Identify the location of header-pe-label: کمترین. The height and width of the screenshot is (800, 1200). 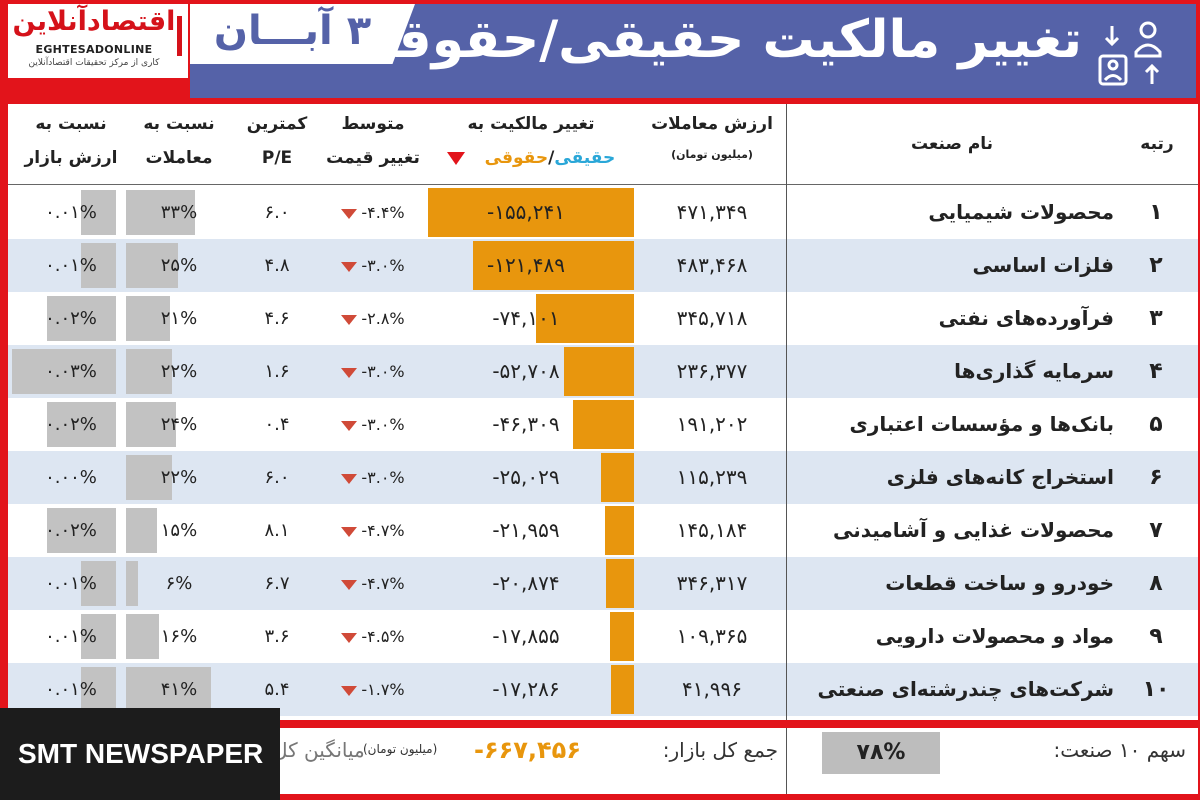
(277, 124).